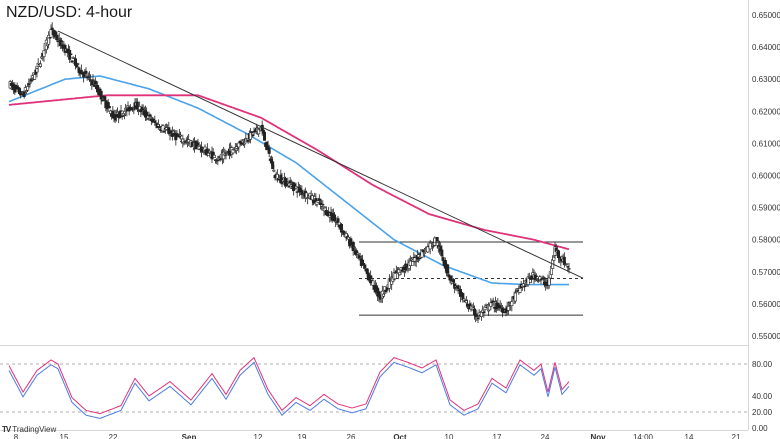  Describe the element at coordinates (766, 304) in the screenshot. I see `price-tick-label: 0.56000` at that location.